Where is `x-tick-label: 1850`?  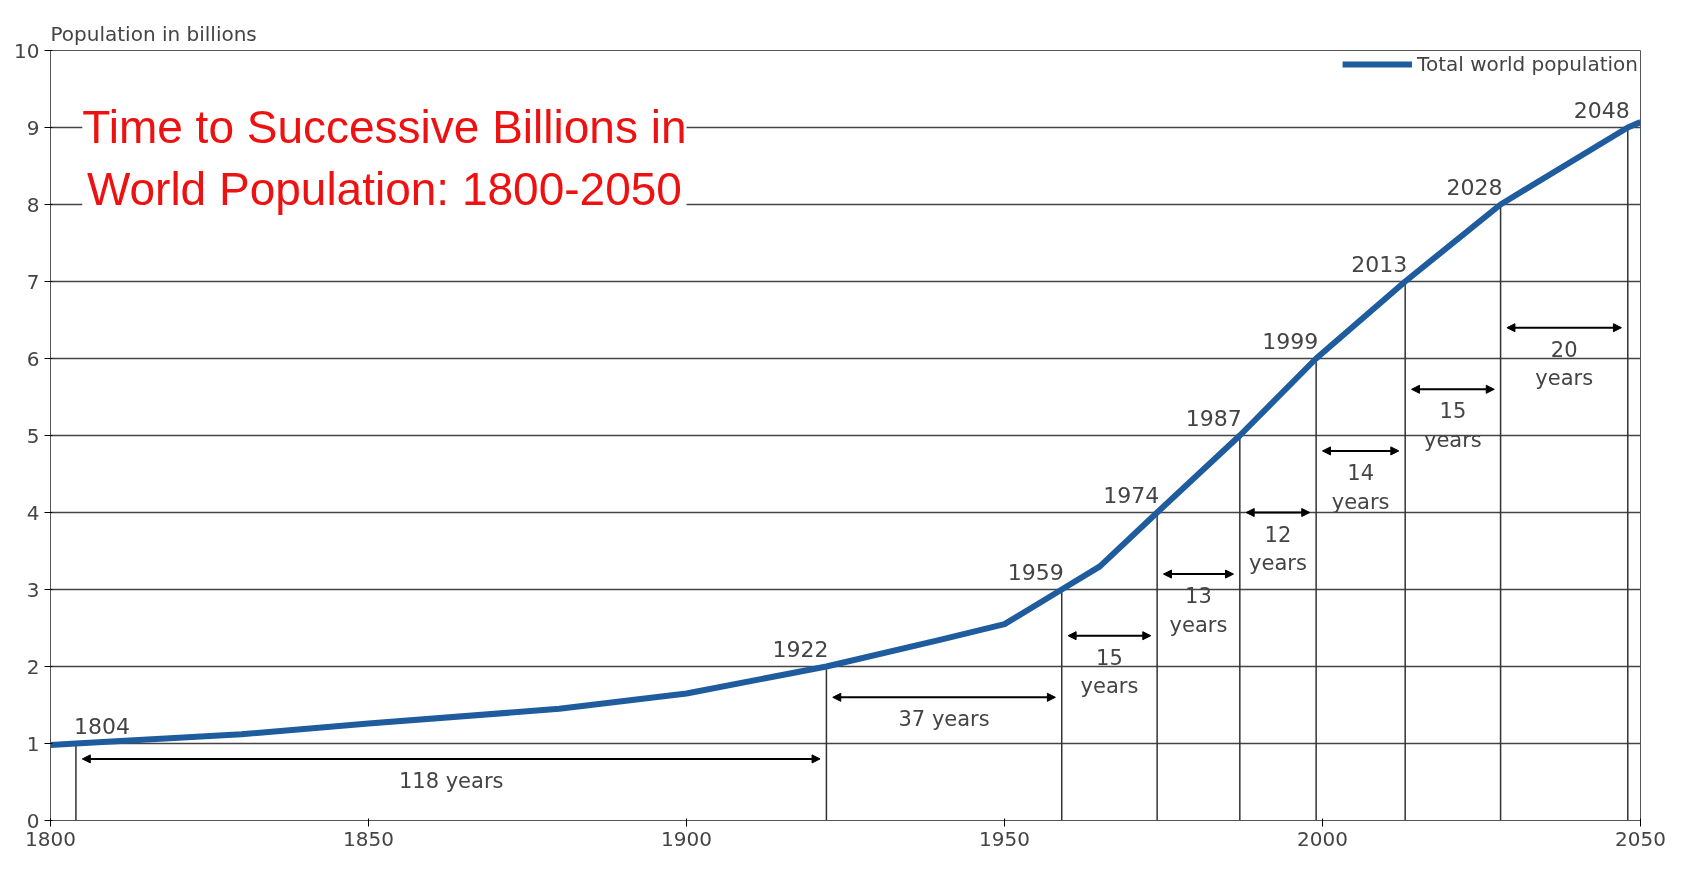
x-tick-label: 1850 is located at coordinates (368, 838).